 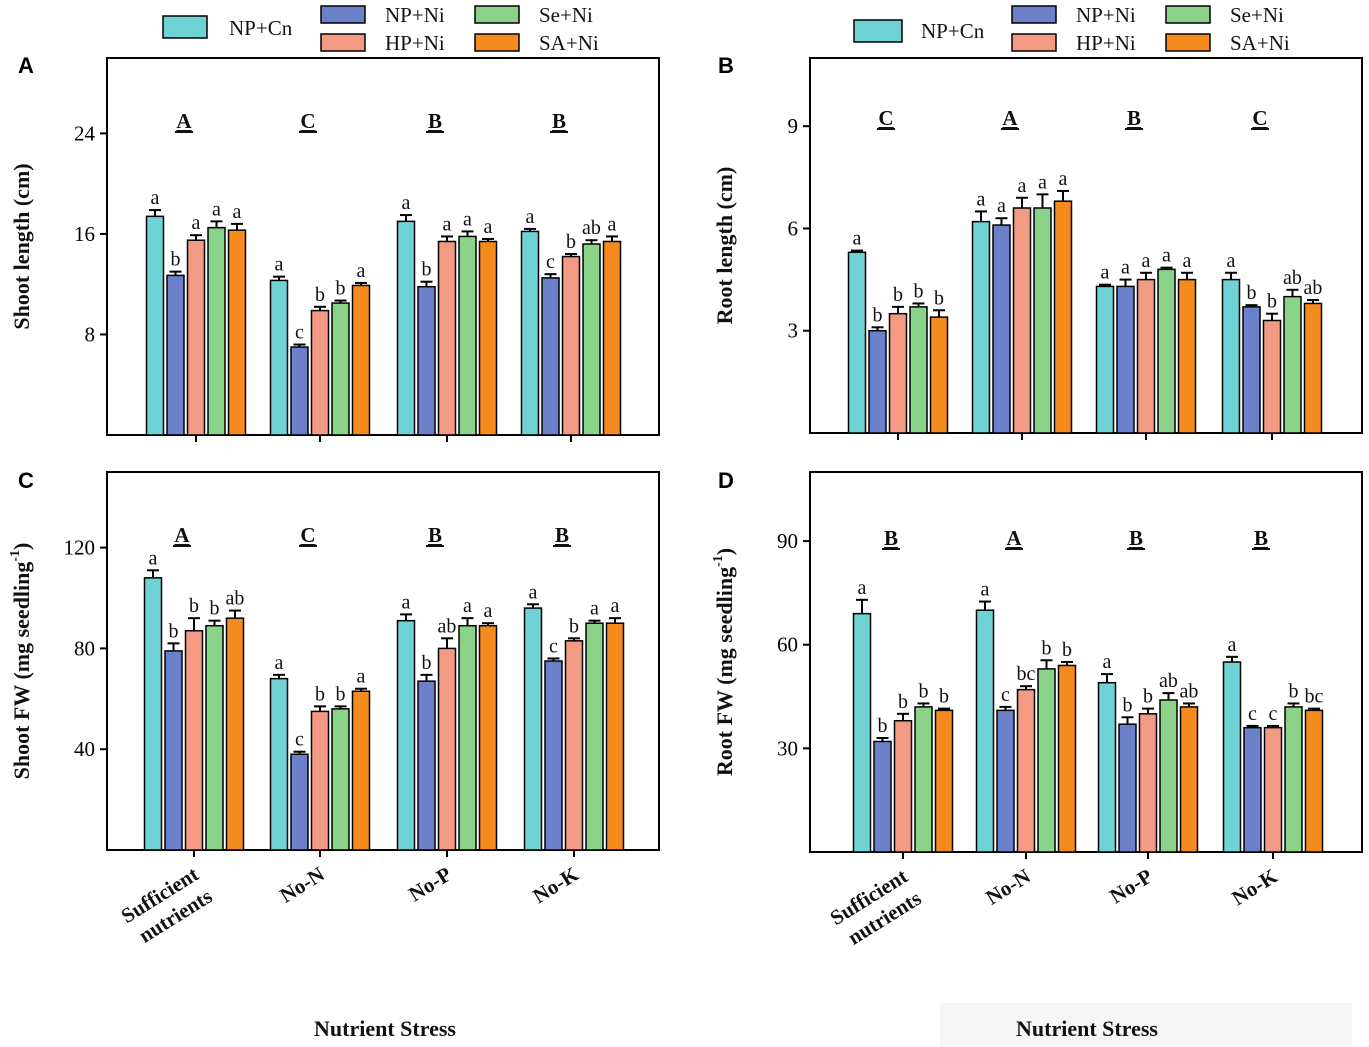 What do you see at coordinates (566, 15) in the screenshot?
I see `legend-label: Se+Ni` at bounding box center [566, 15].